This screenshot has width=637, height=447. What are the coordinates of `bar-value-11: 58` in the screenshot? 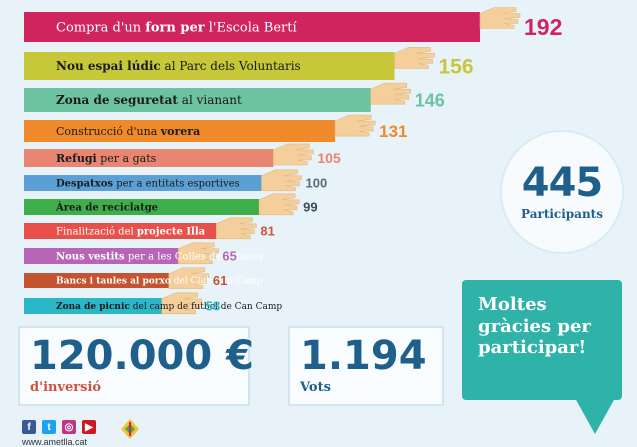 It's located at (213, 306).